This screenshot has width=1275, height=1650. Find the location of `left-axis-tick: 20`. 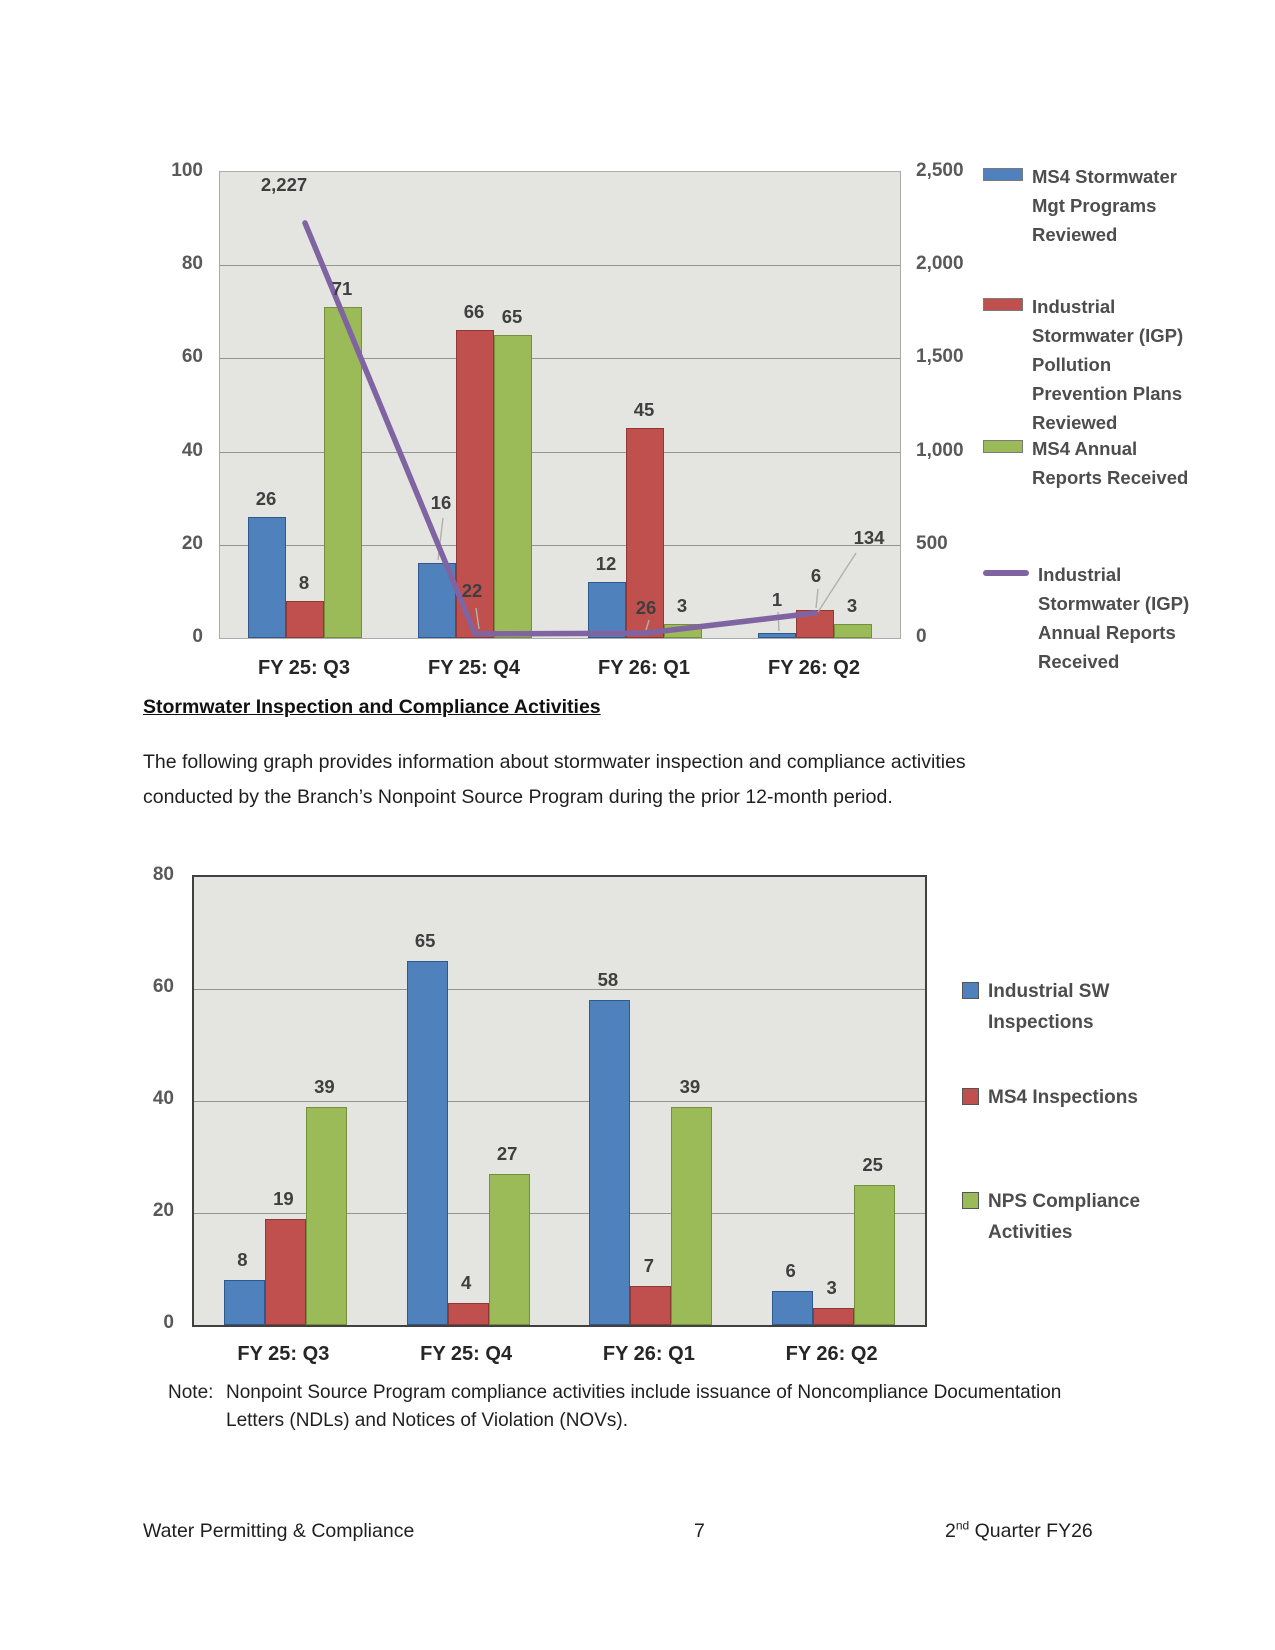

left-axis-tick: 20 is located at coordinates (192, 543).